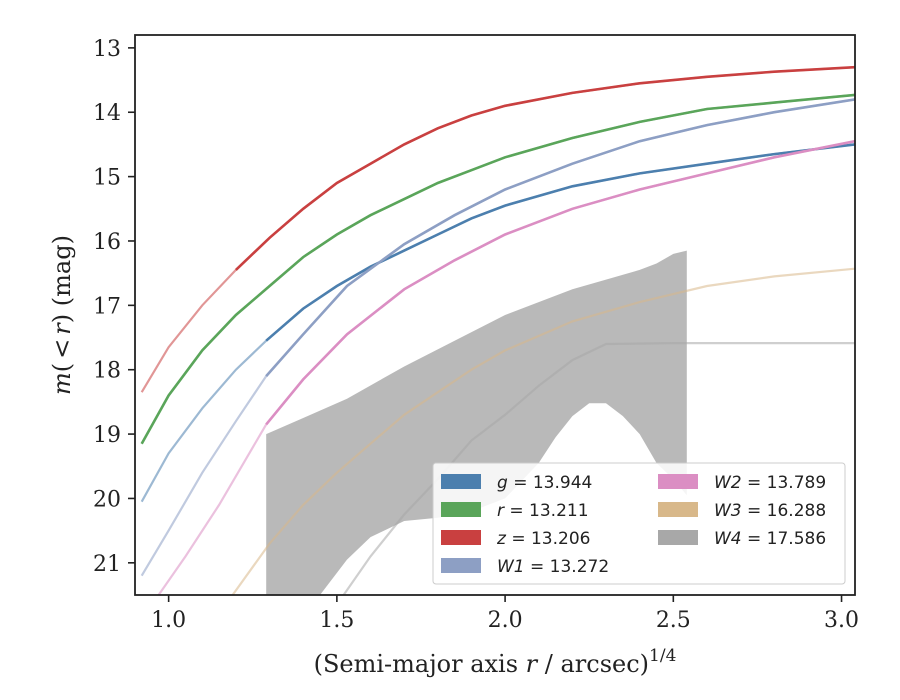 The image size is (900, 700). I want to click on x-tick-label: 2.5, so click(673, 620).